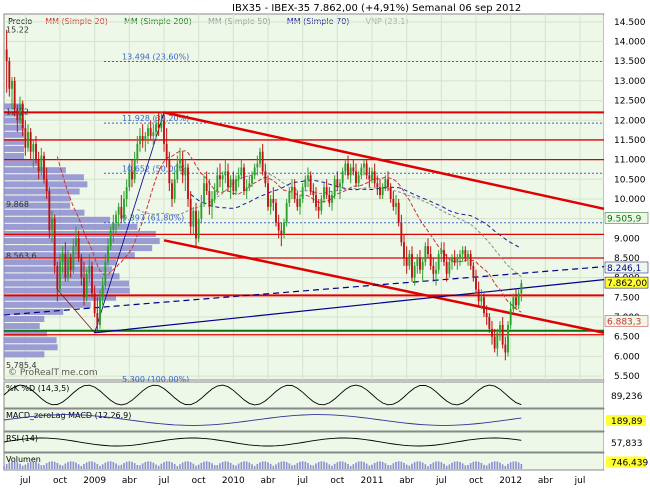  Describe the element at coordinates (384, 161) in the screenshot. I see `trend-line-upper` at that location.